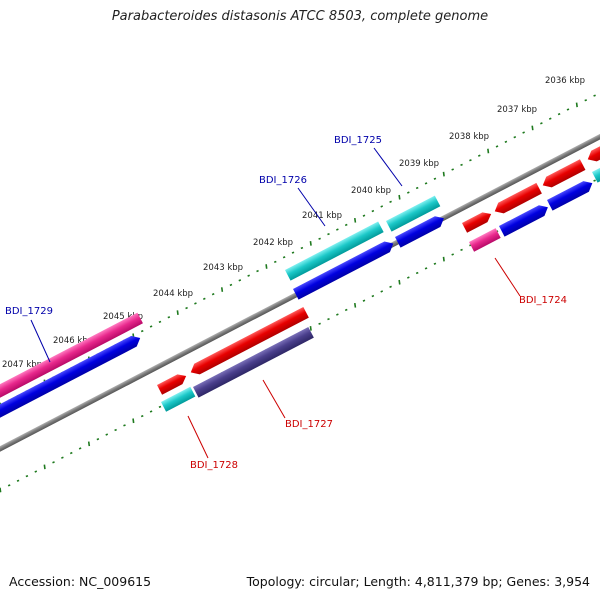 The height and width of the screenshot is (600, 600). What do you see at coordinates (178, 399) in the screenshot?
I see `gene-cyan-bdi1728` at bounding box center [178, 399].